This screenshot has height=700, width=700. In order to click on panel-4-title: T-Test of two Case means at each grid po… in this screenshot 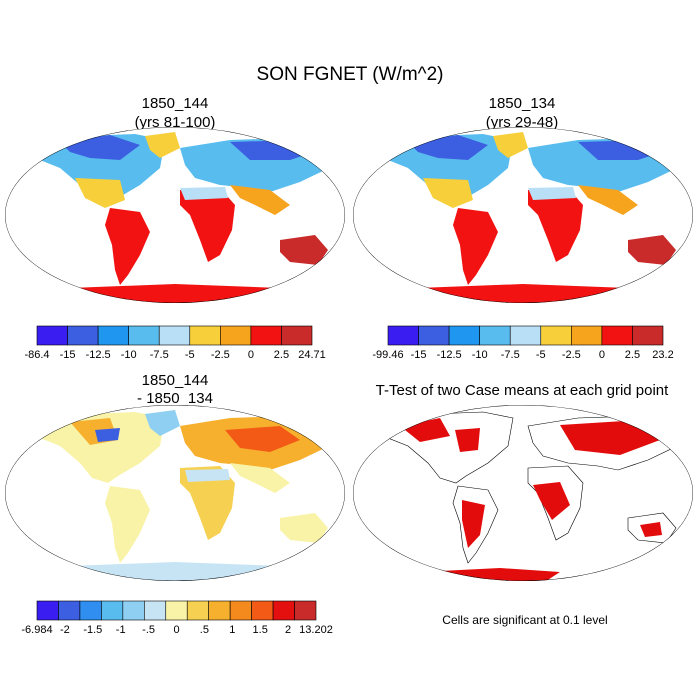, I will do `click(522, 390)`.